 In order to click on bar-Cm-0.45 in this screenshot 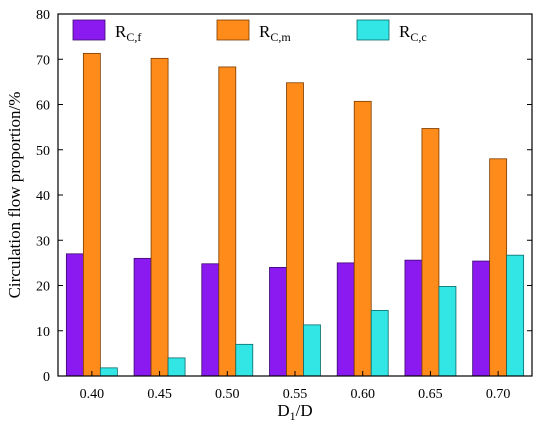, I will do `click(159, 217)`.